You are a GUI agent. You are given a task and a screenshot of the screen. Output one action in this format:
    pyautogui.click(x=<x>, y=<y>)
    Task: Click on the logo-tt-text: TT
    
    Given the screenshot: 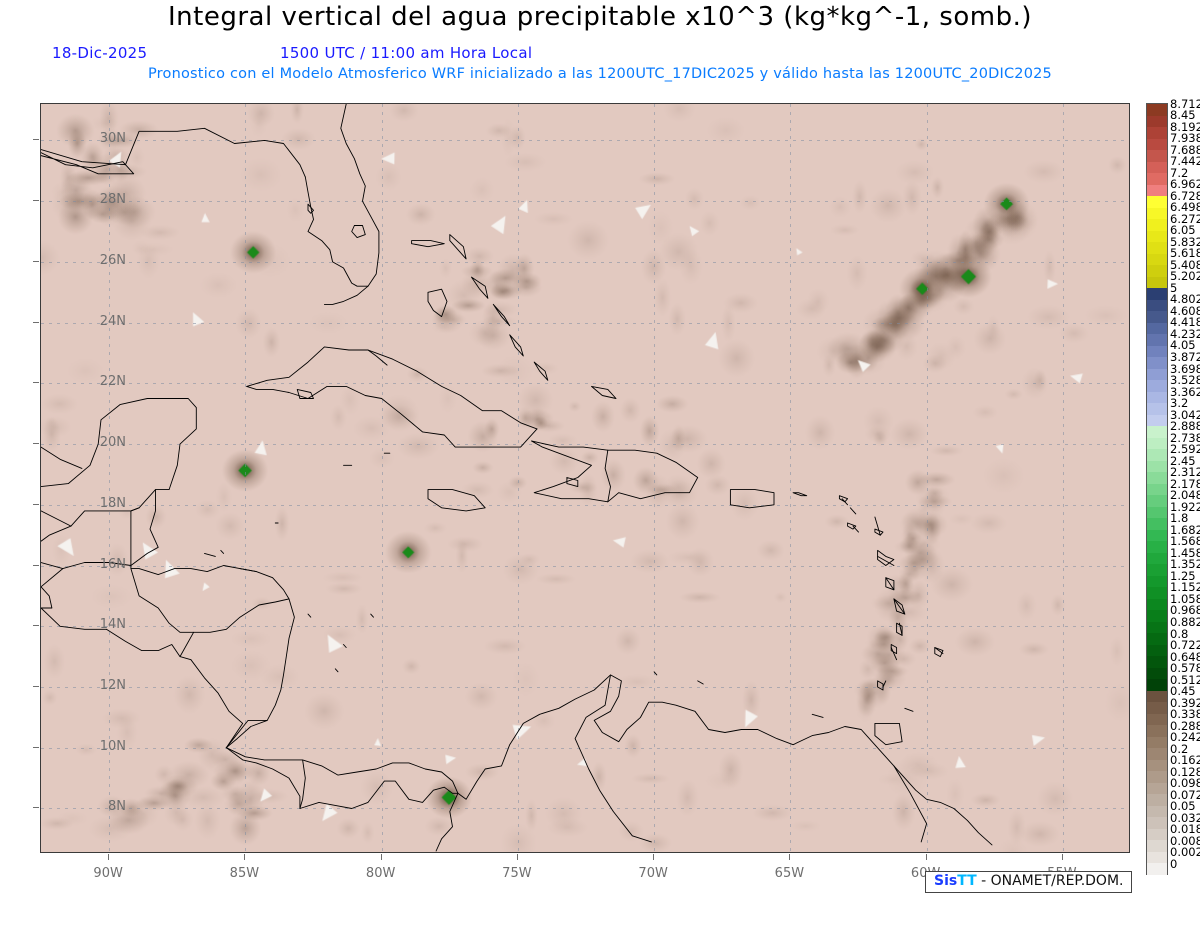 What is the action you would take?
    pyautogui.click(x=967, y=881)
    